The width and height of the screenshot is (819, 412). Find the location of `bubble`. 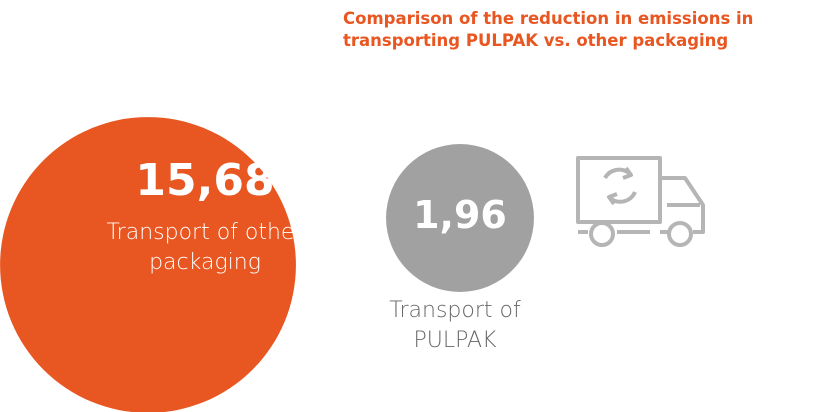

bubble is located at coordinates (460, 218).